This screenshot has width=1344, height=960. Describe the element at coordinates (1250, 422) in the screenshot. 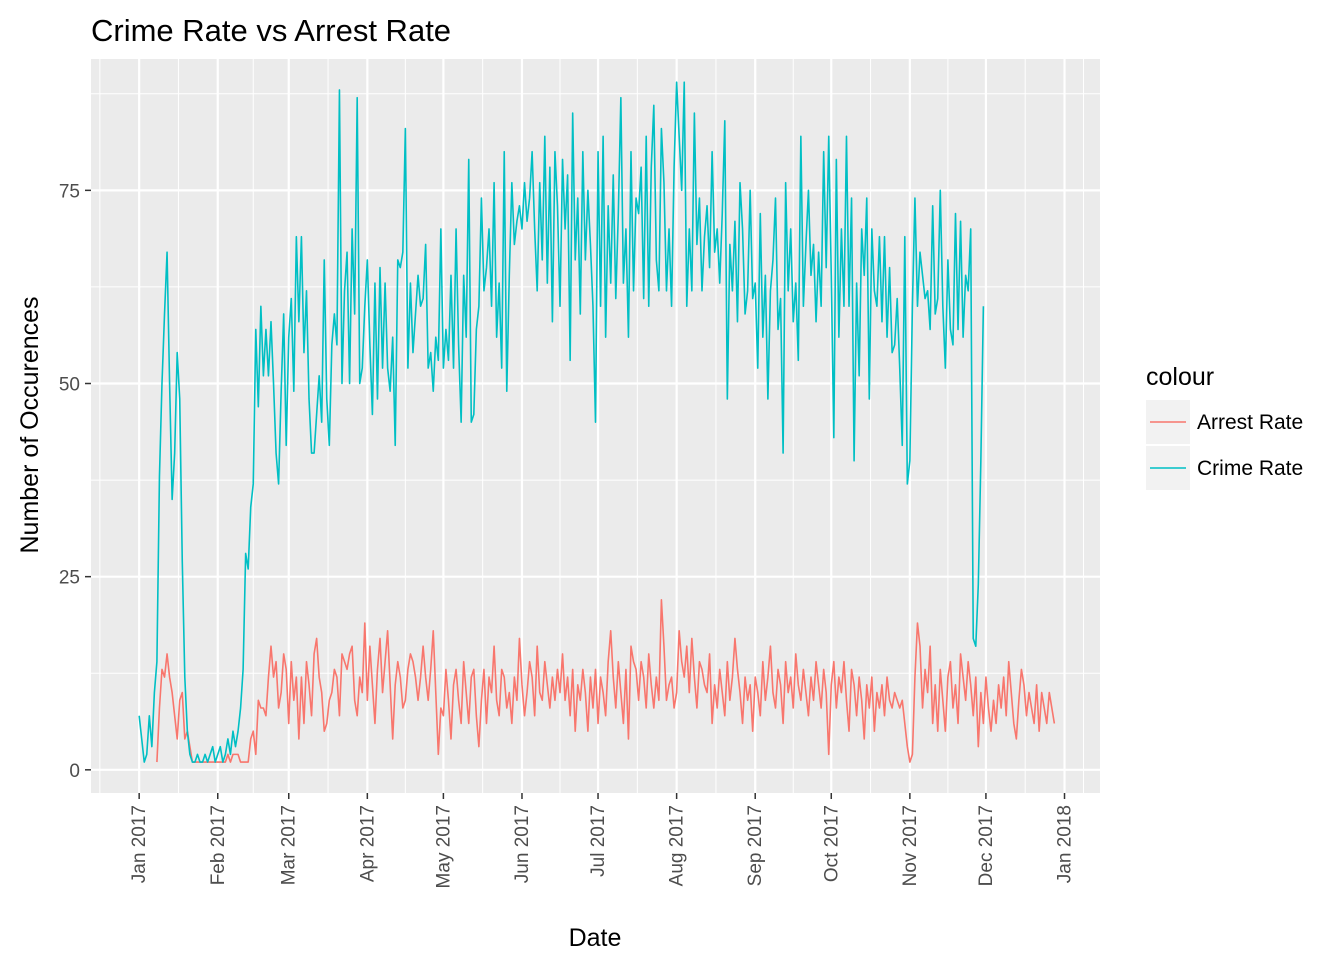

I see `legend-label: Arrest Rate` at that location.